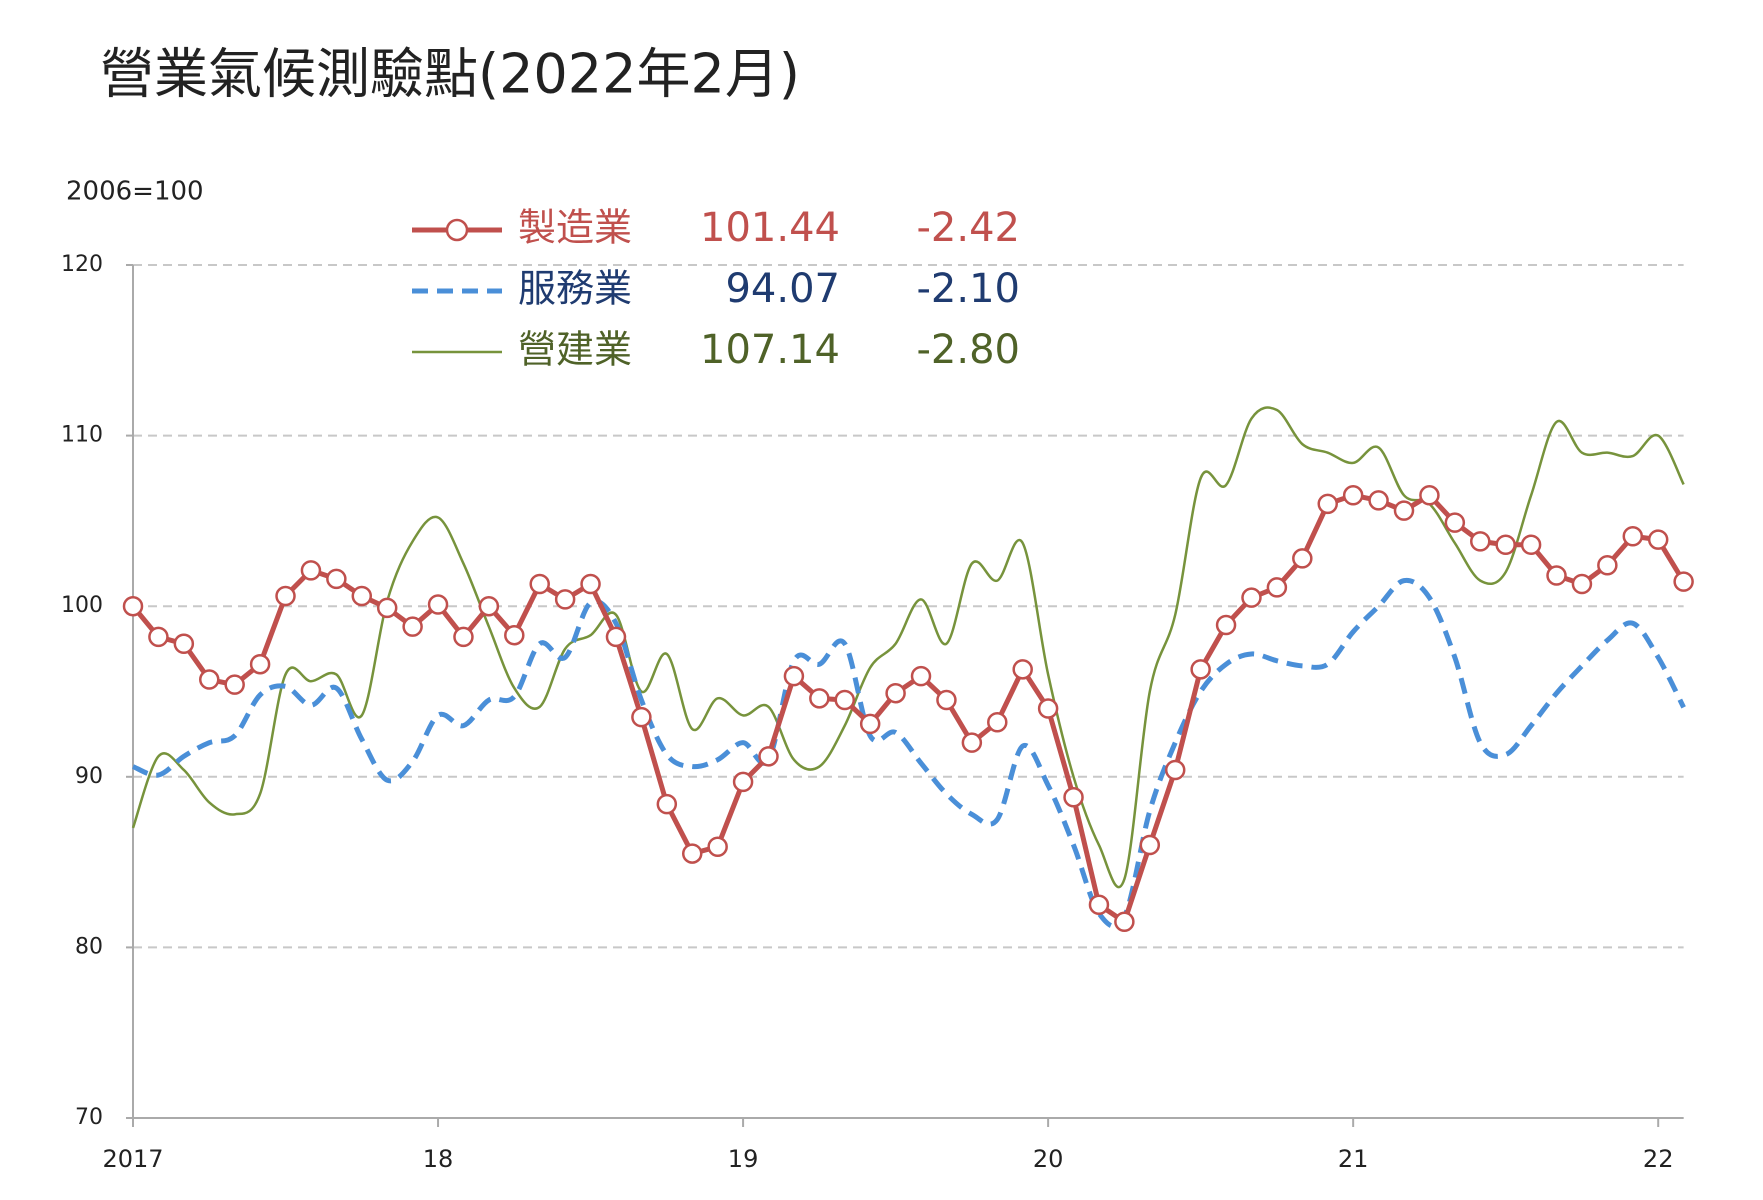  What do you see at coordinates (89, 946) in the screenshot?
I see `y-tick-label: 80` at bounding box center [89, 946].